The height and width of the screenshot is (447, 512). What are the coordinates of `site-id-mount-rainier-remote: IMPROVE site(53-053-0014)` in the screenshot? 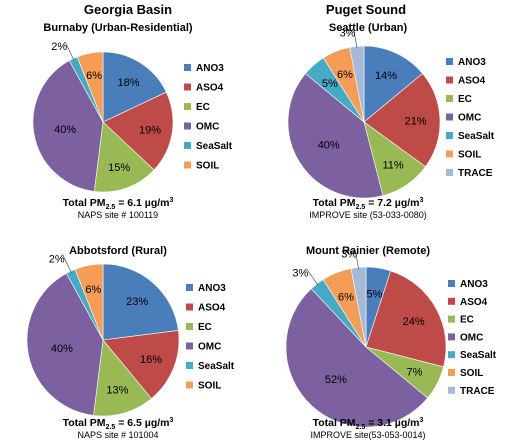 It's located at (367, 435).